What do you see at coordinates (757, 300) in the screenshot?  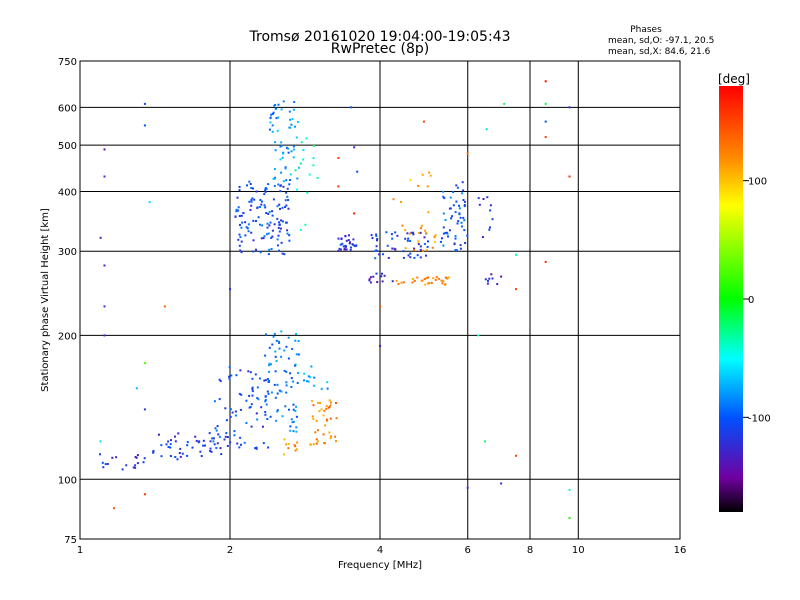 I see `colorbar-ticks: 100 0 -100` at bounding box center [757, 300].